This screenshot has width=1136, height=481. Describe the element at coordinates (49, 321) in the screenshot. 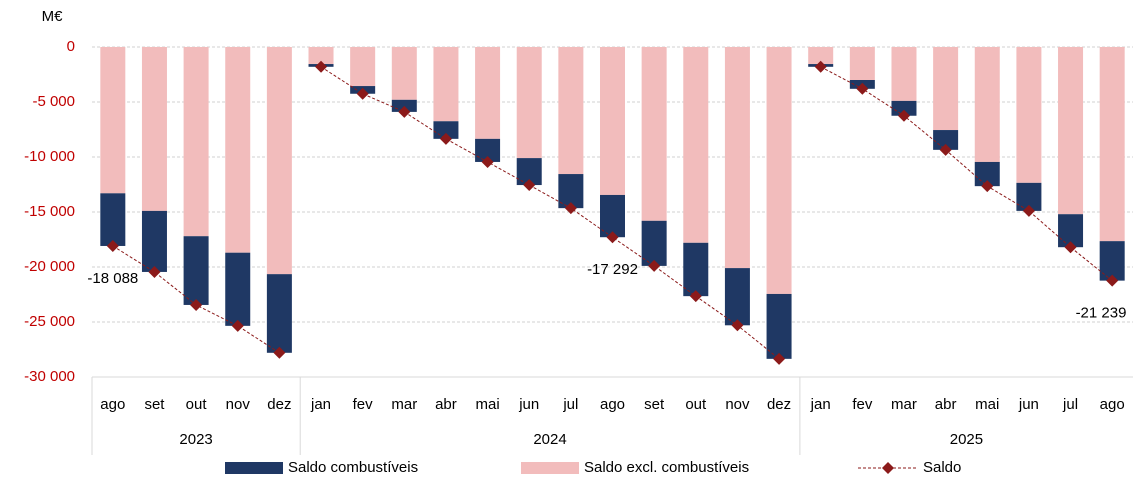

I see `y-tick-label: -25 000` at that location.